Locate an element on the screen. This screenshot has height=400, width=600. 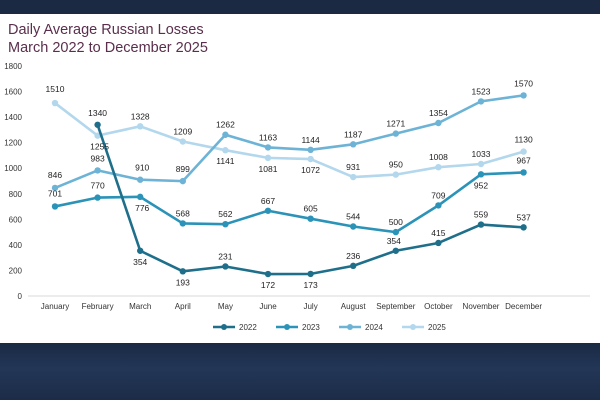
data-point-2025-june is located at coordinates (268, 158).